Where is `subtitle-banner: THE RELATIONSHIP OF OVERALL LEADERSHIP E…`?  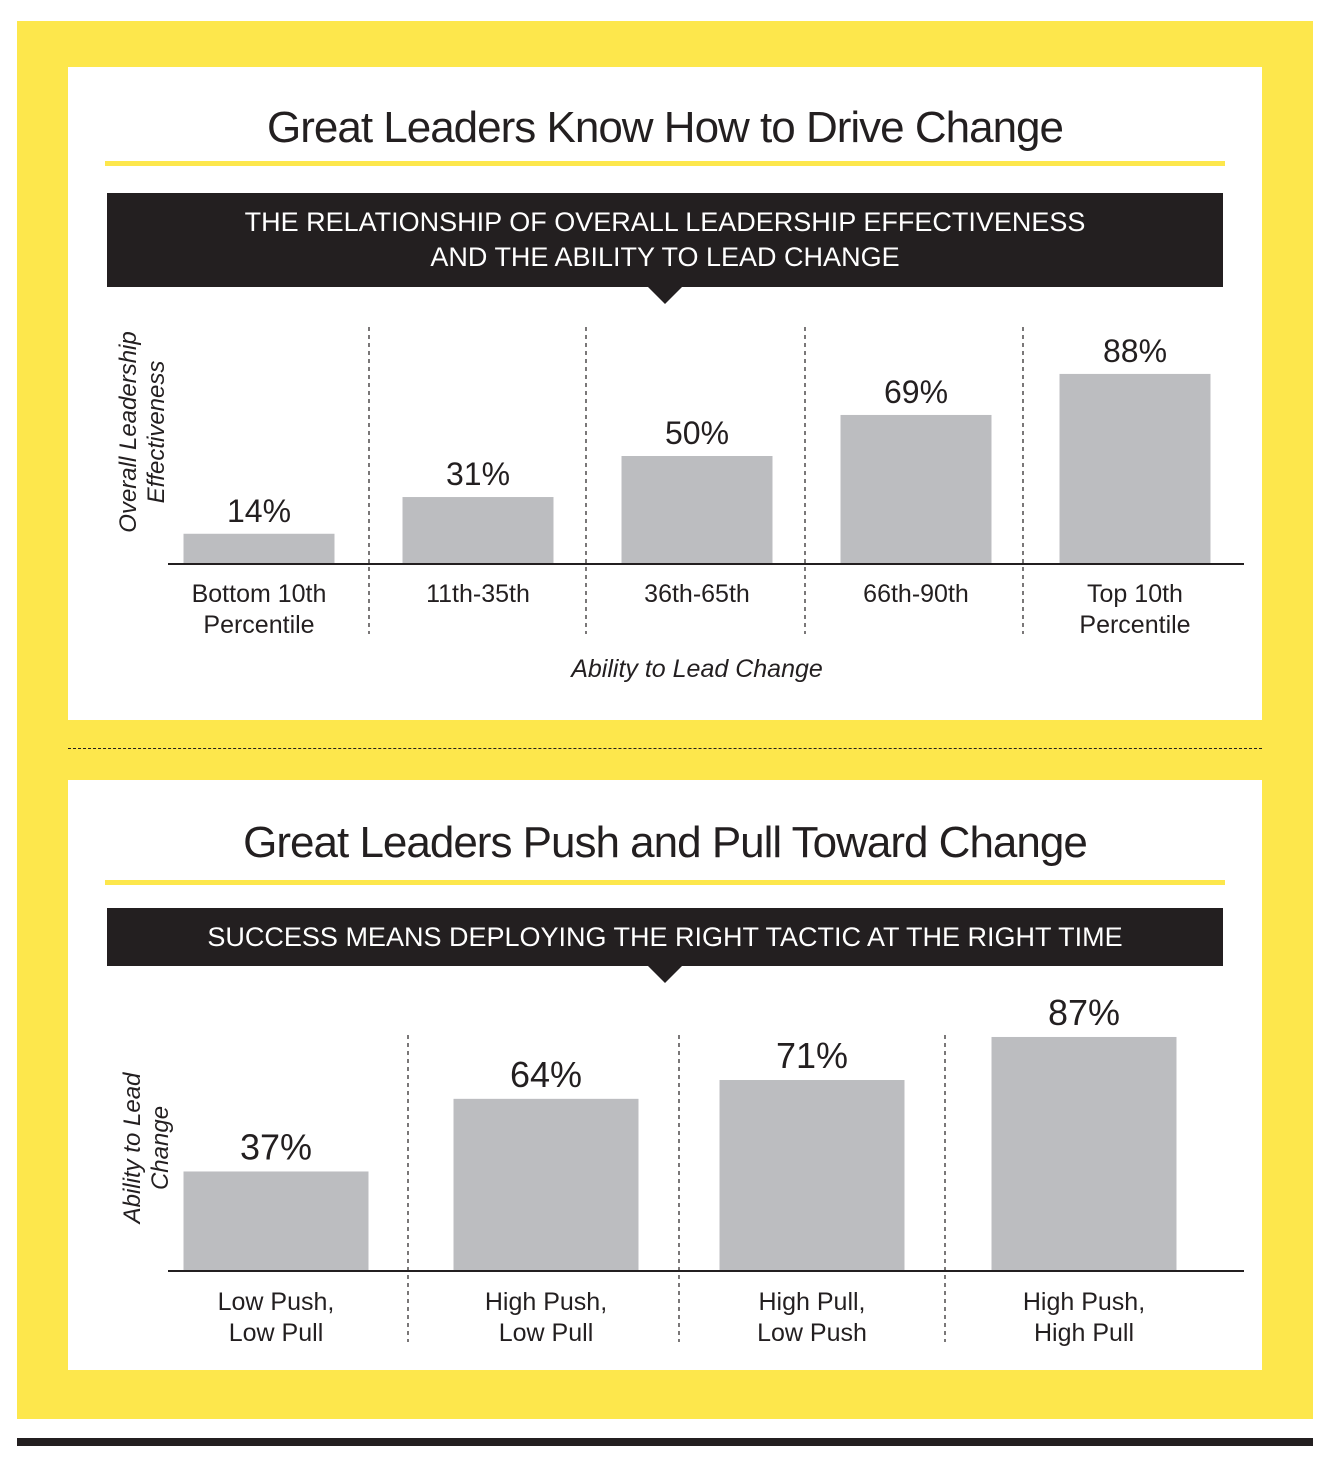 subtitle-banner: THE RELATIONSHIP OF OVERALL LEADERSHIP E… is located at coordinates (665, 240).